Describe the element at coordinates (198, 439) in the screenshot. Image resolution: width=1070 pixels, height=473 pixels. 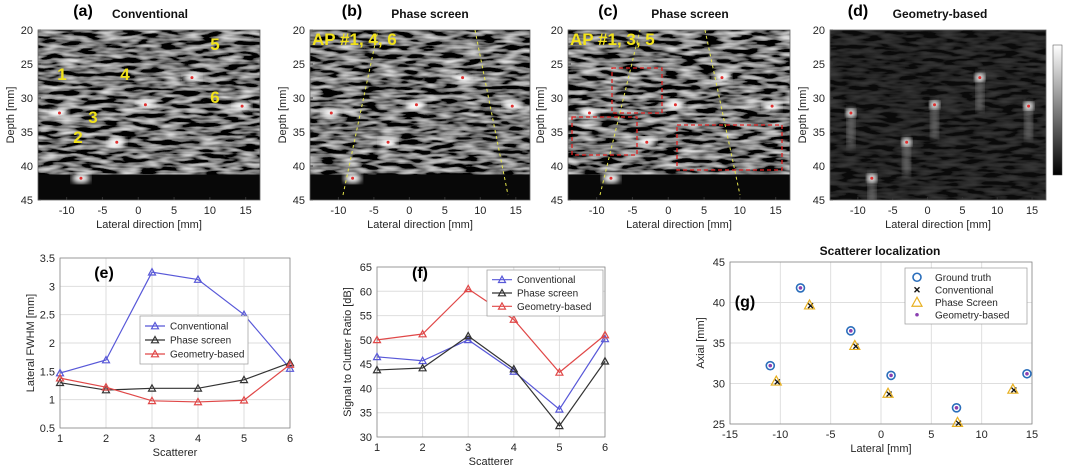
I see `x-tick-label: 4` at that location.